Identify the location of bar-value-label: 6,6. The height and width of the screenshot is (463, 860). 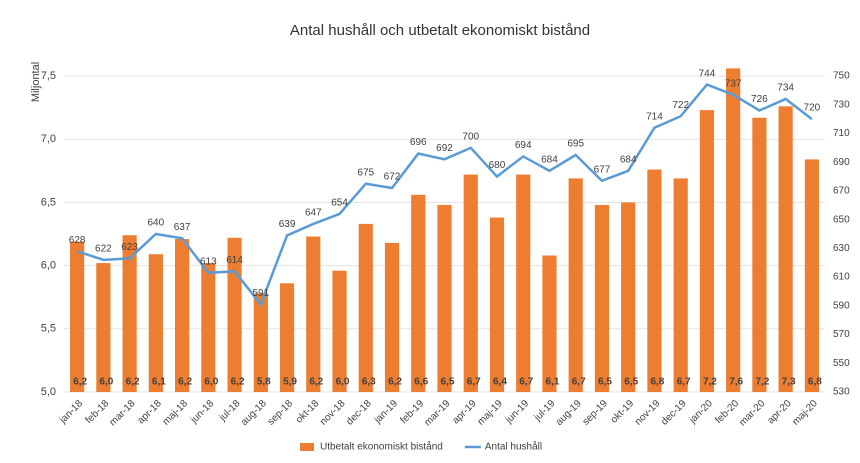
(421, 382).